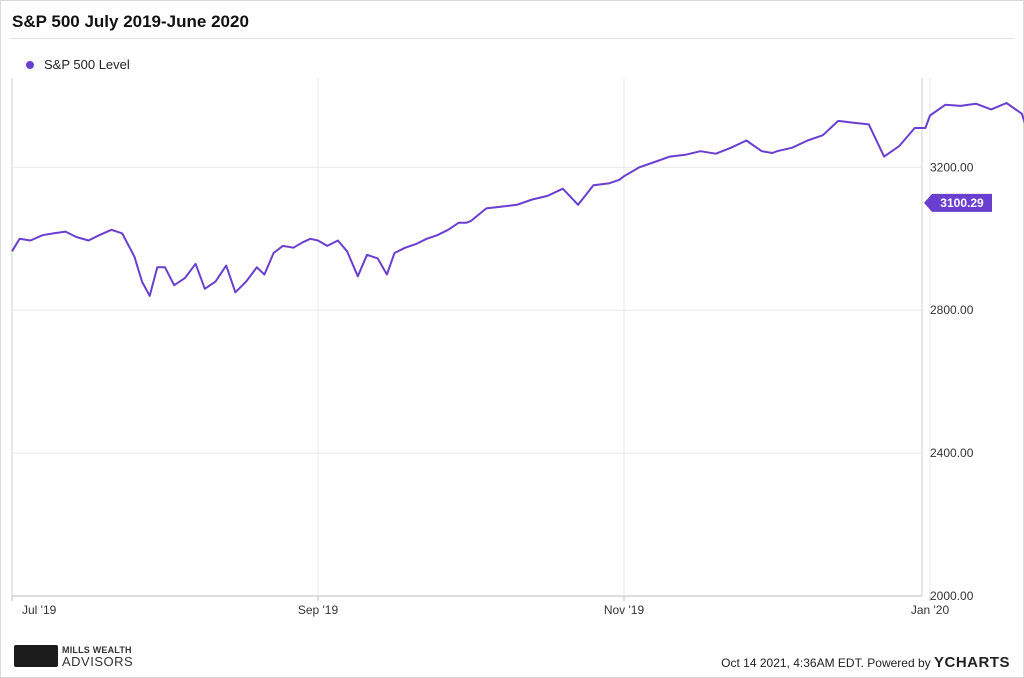 Image resolution: width=1024 pixels, height=678 pixels. What do you see at coordinates (39, 610) in the screenshot?
I see `x-tick-label: Jul '19` at bounding box center [39, 610].